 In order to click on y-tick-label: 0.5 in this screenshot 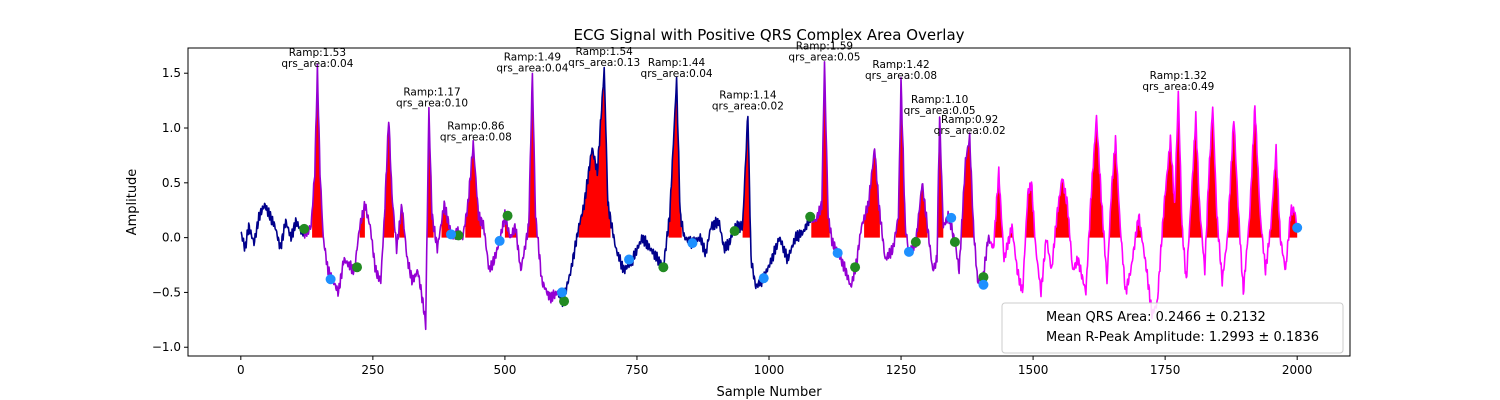, I will do `click(171, 183)`.